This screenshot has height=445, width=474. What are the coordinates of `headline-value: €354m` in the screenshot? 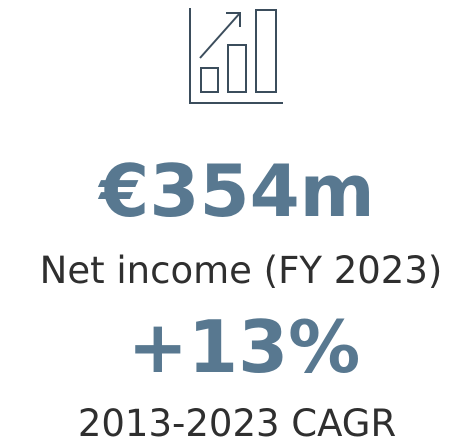 It's located at (235, 191).